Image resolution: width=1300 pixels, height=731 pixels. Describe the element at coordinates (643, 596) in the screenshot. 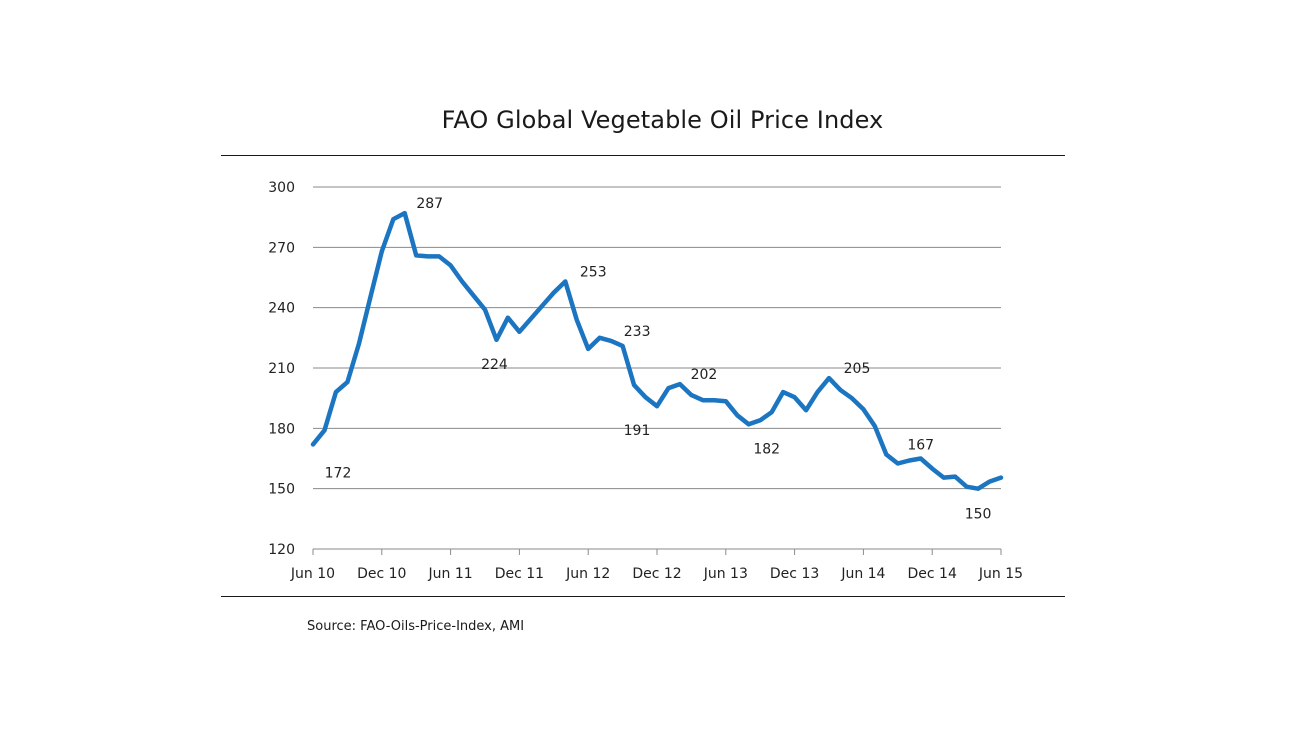

I see `bottom-rule` at that location.